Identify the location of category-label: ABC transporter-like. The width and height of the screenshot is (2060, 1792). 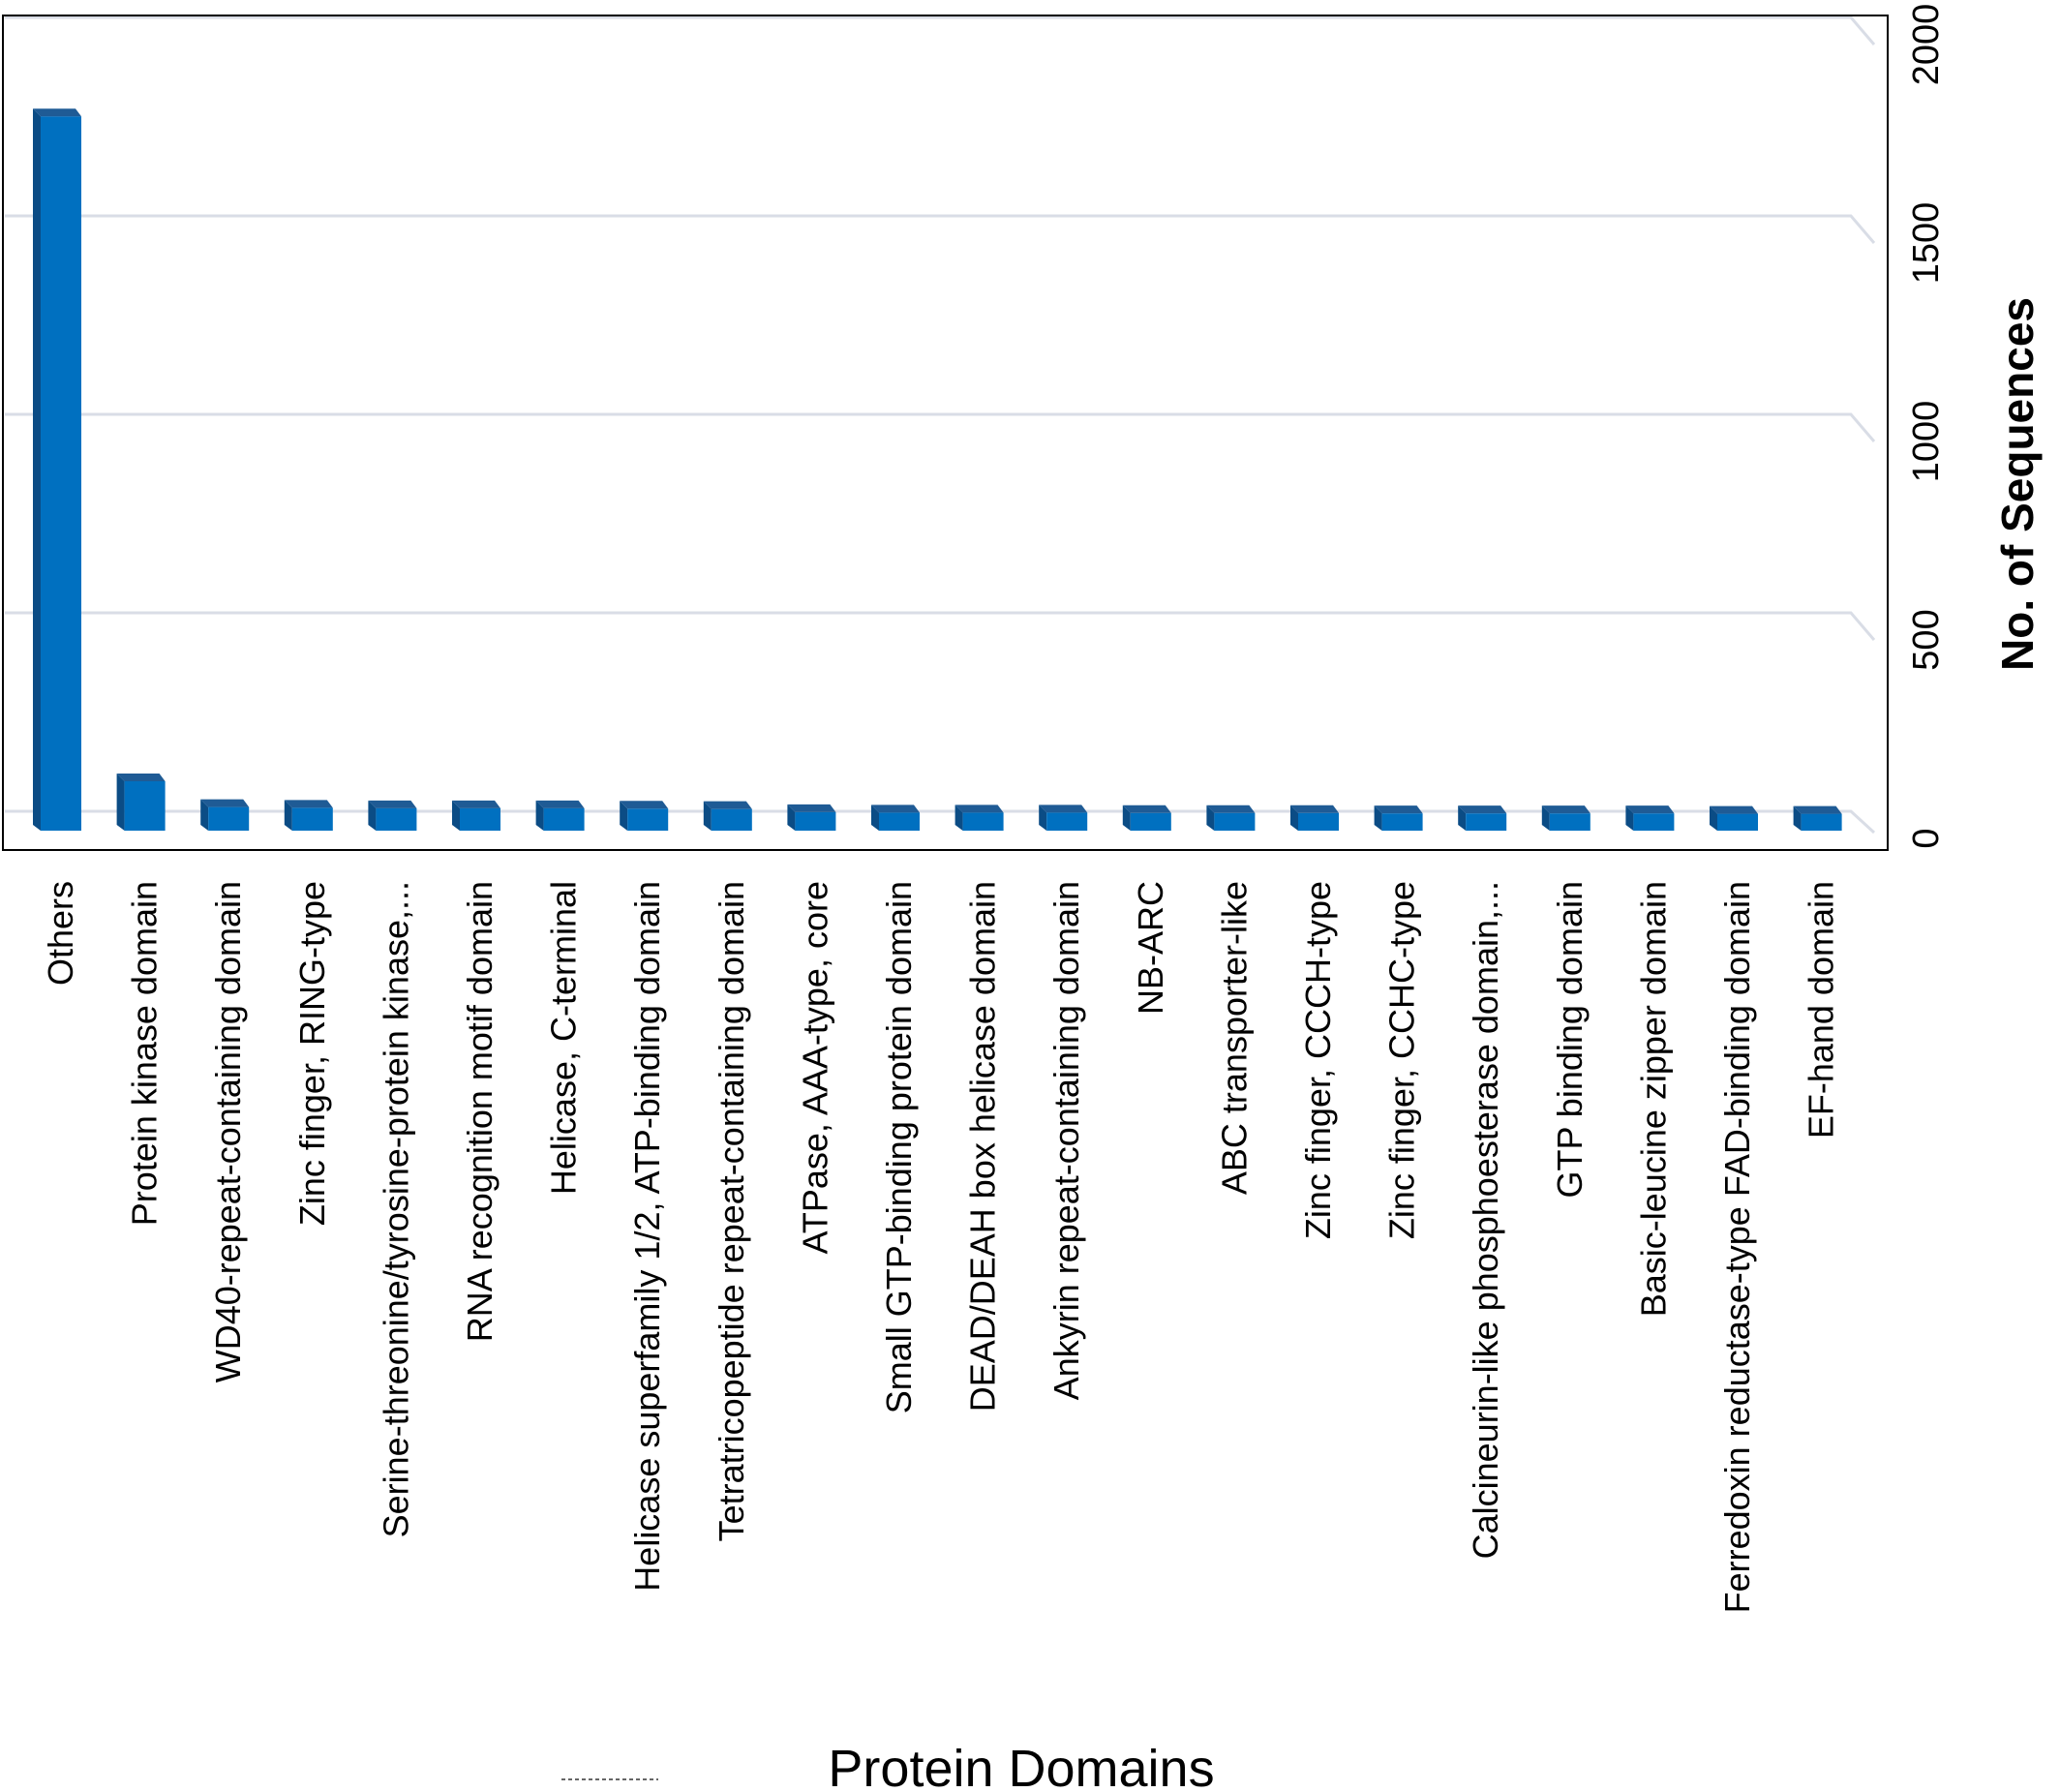
(1234, 1038).